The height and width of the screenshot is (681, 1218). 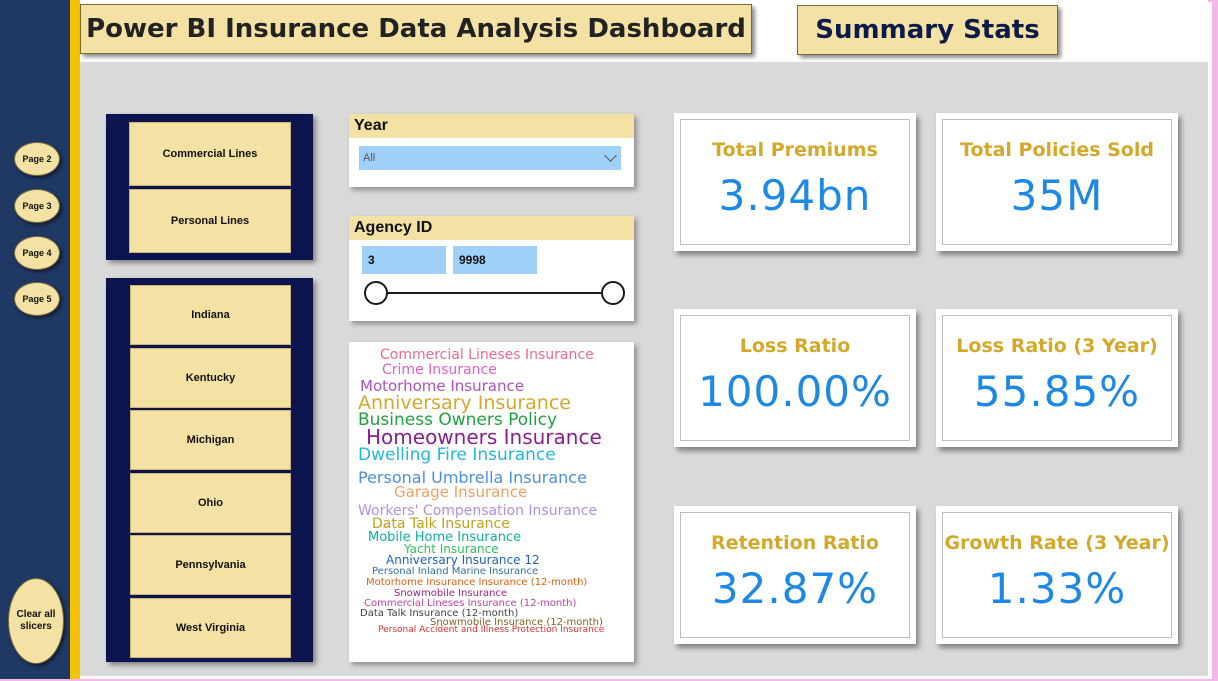 What do you see at coordinates (463, 560) in the screenshot?
I see `word-cloud-term: Anniversary Insurance 12` at bounding box center [463, 560].